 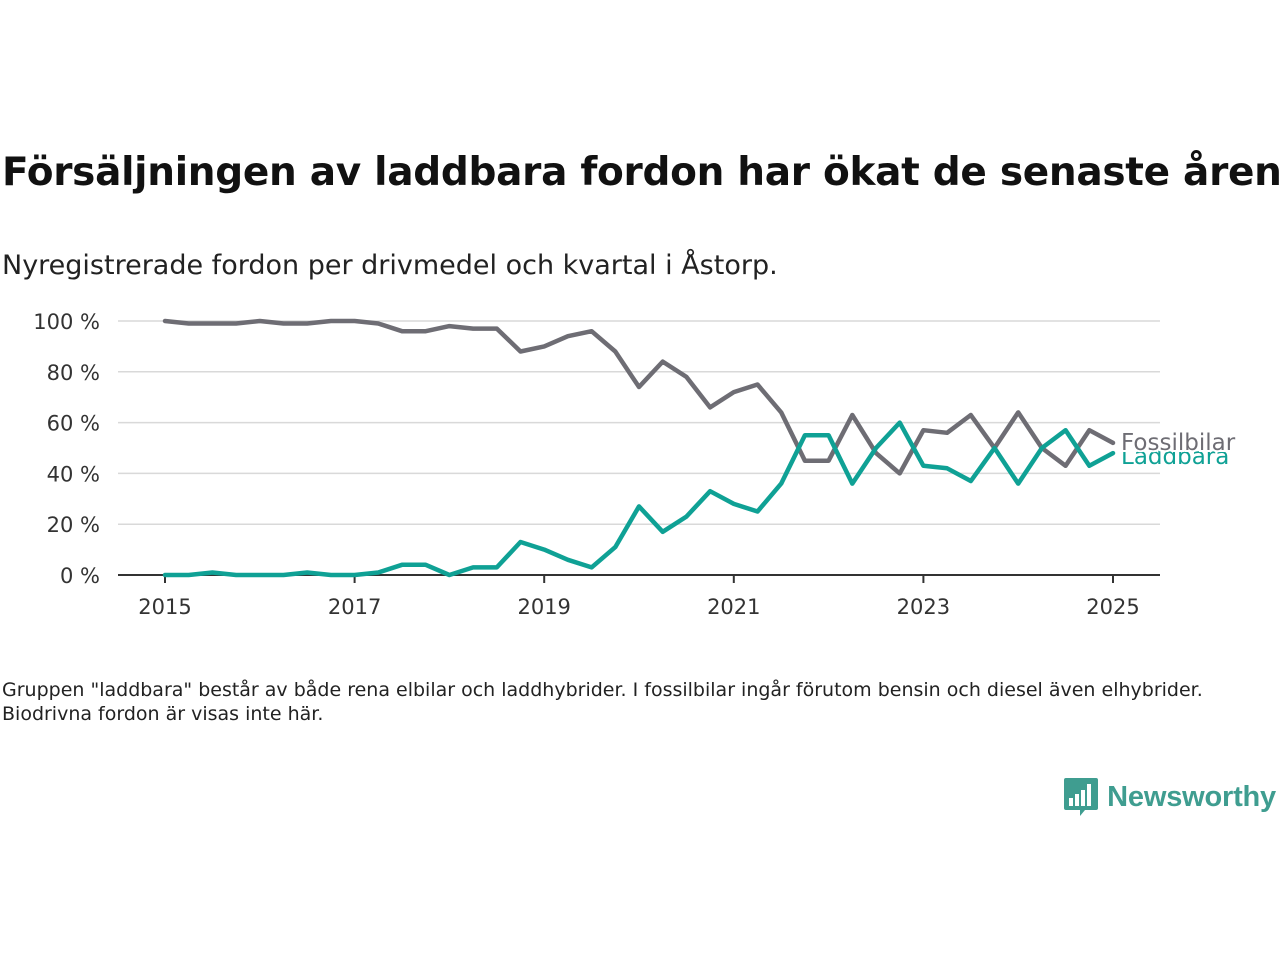 What do you see at coordinates (73, 424) in the screenshot?
I see `y-tick-label: 60 %` at bounding box center [73, 424].